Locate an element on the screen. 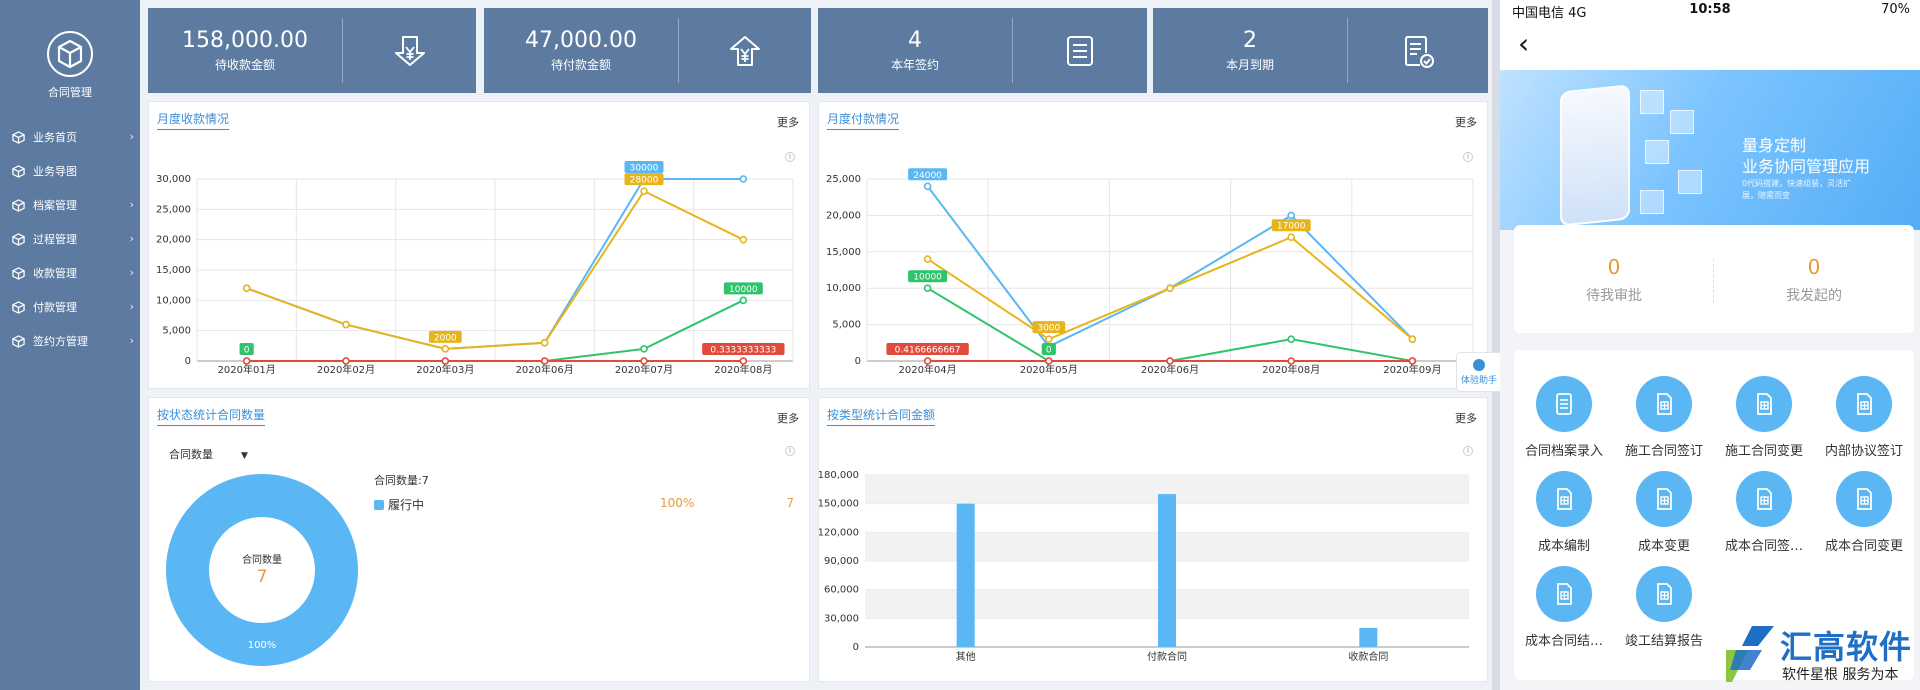 This screenshot has height=690, width=1920. panel-title: 按类型统计合同金额 is located at coordinates (881, 416).